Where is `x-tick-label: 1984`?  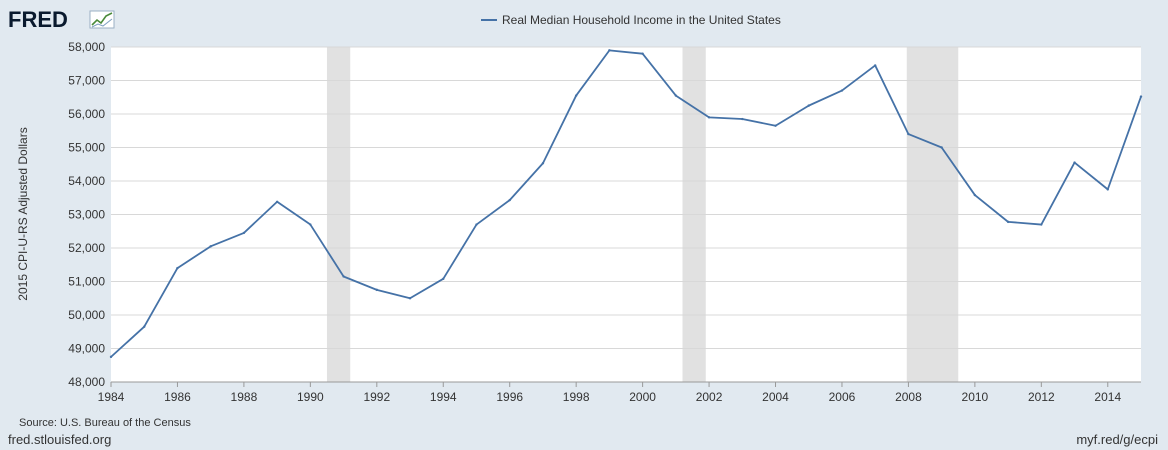
x-tick-label: 1984 is located at coordinates (111, 397).